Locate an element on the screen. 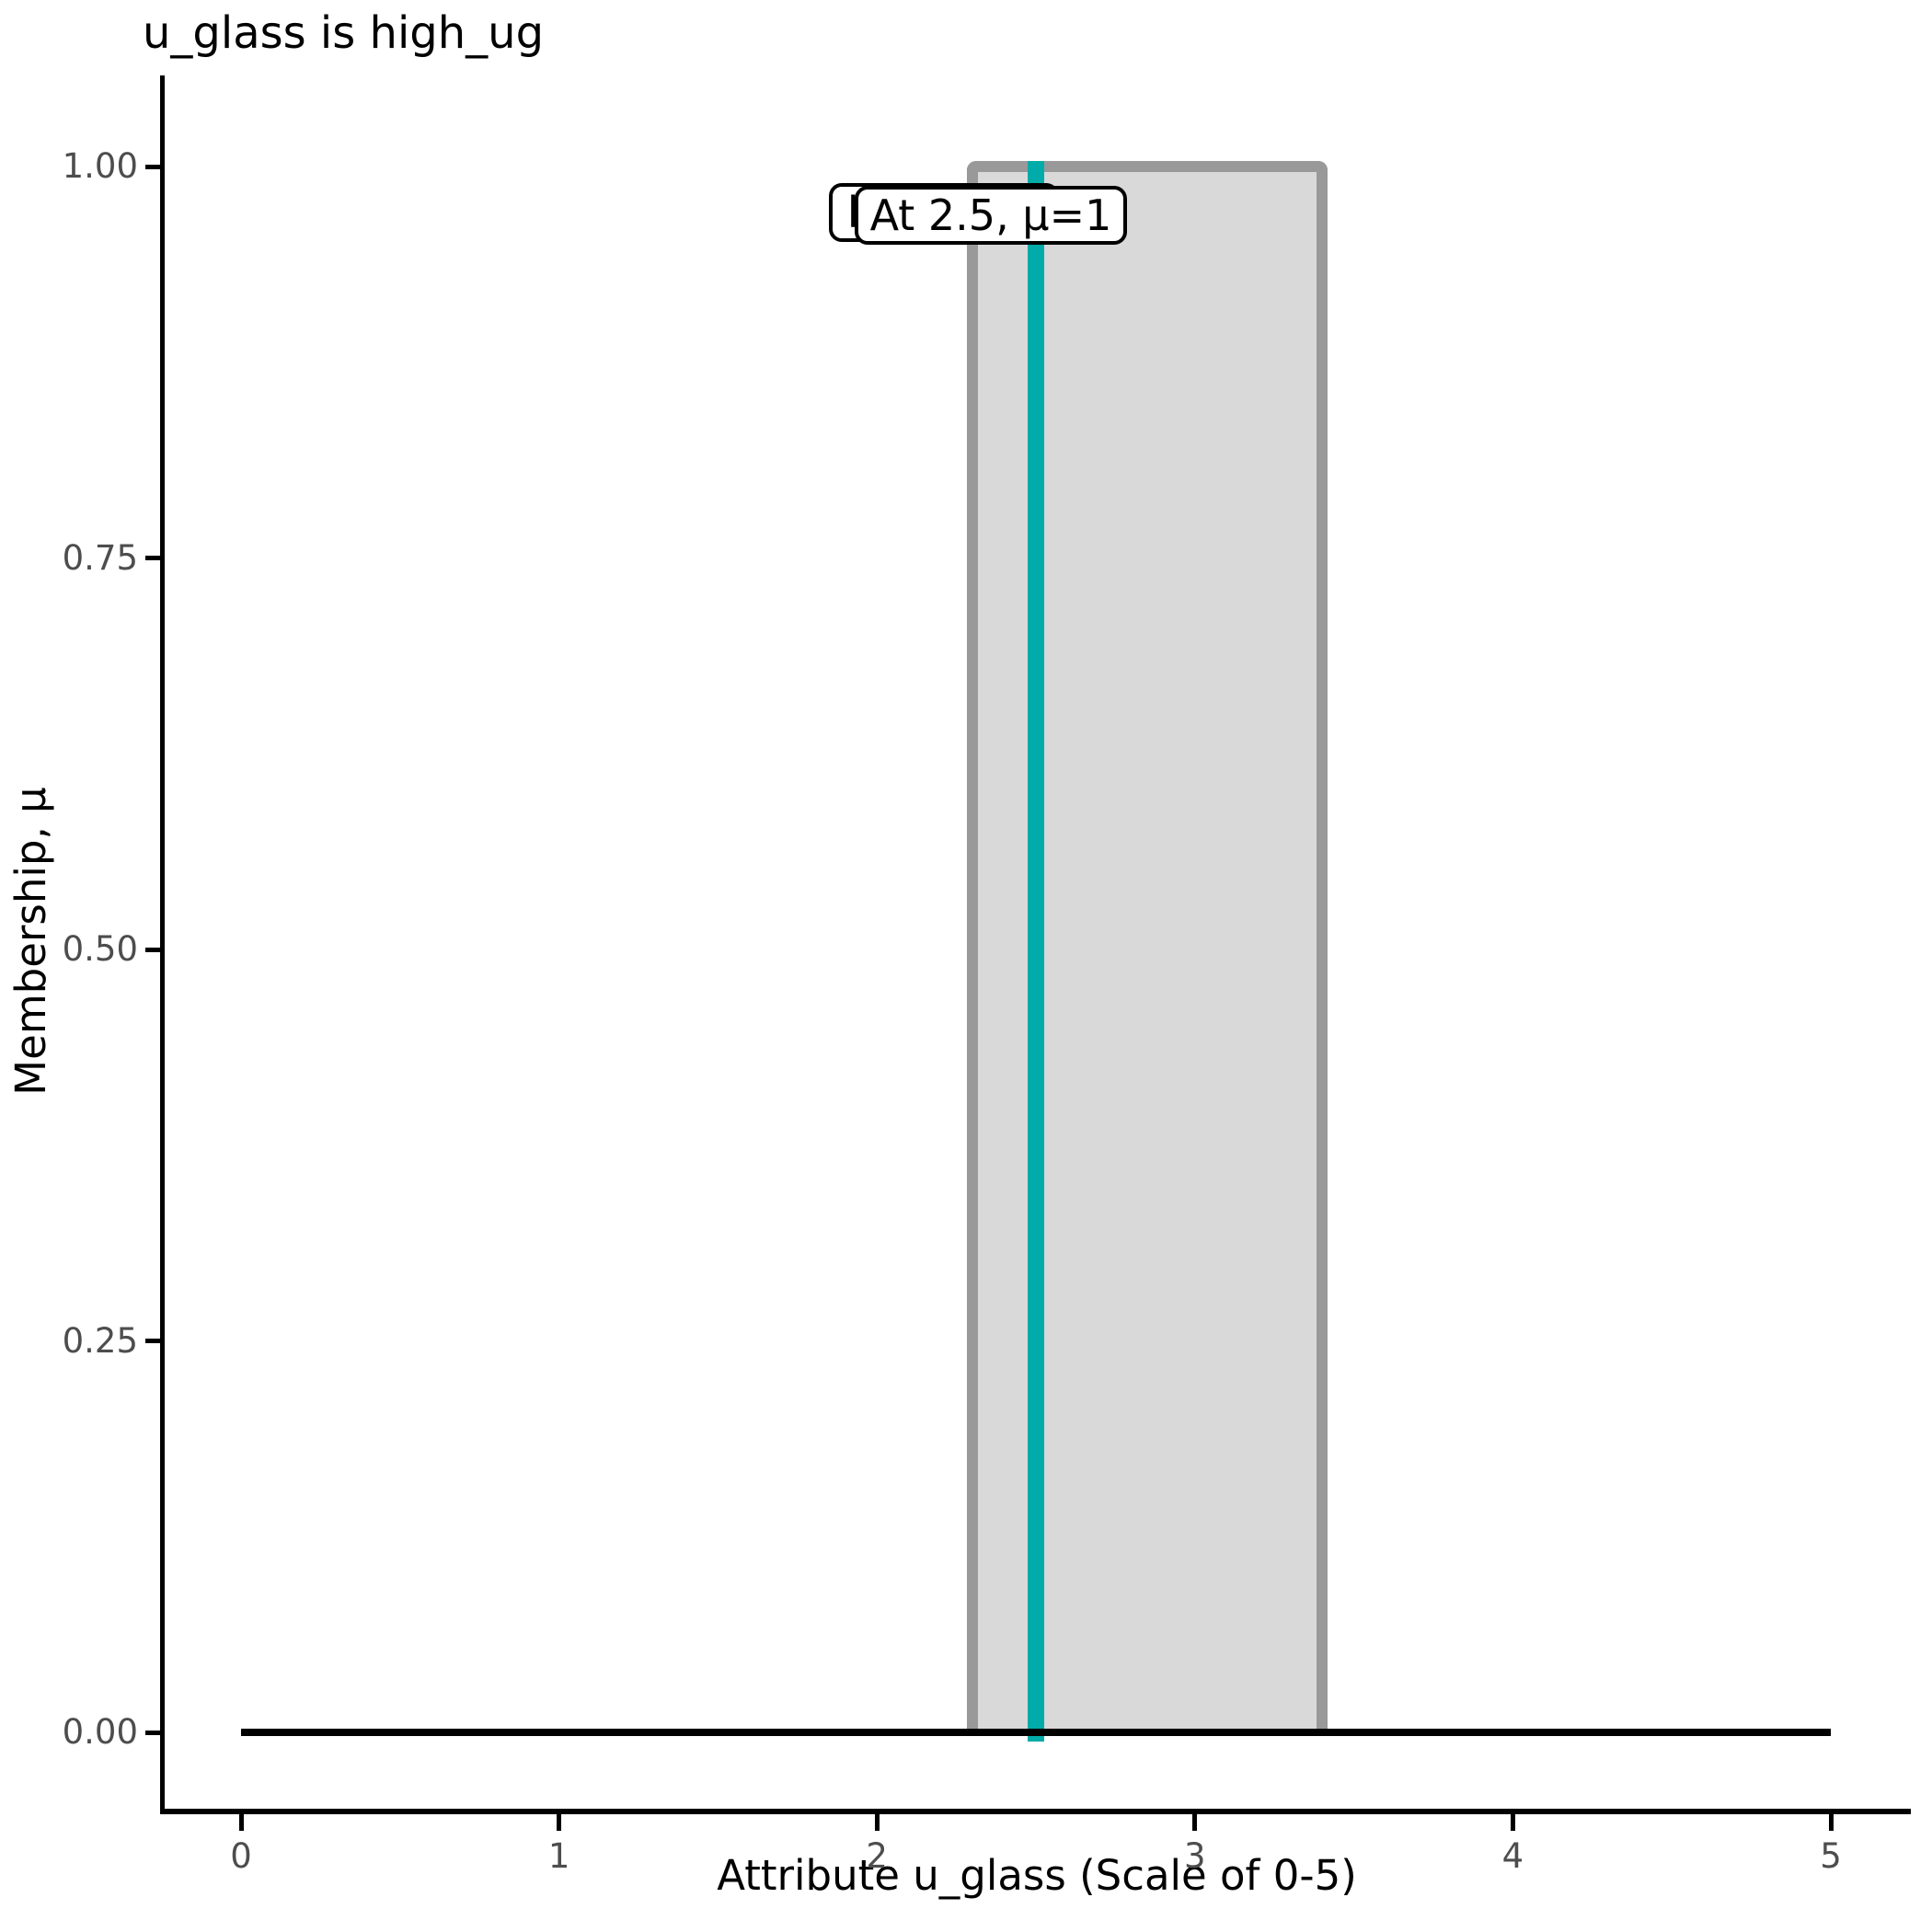 This screenshot has height=1932, width=1932. evaluation-label: At 2.5, μ=1 is located at coordinates (991, 215).